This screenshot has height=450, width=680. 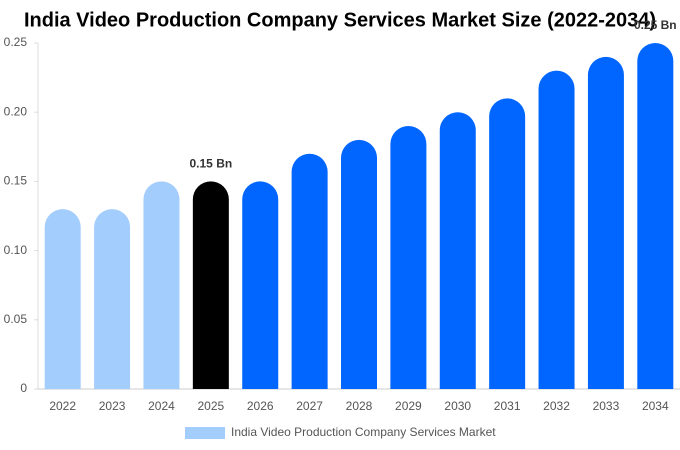 What do you see at coordinates (16, 250) in the screenshot?
I see `y-tick-label: 0.10` at bounding box center [16, 250].